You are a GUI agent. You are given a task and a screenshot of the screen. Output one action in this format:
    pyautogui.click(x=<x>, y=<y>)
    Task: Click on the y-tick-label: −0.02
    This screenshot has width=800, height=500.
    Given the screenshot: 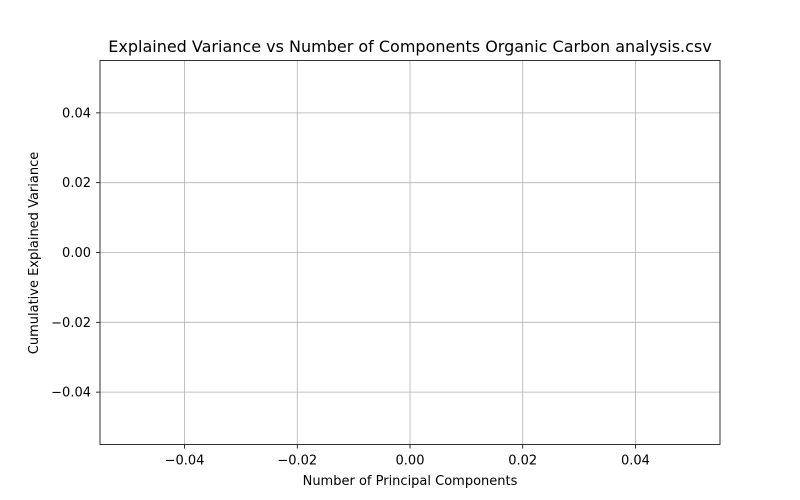 What is the action you would take?
    pyautogui.click(x=71, y=323)
    